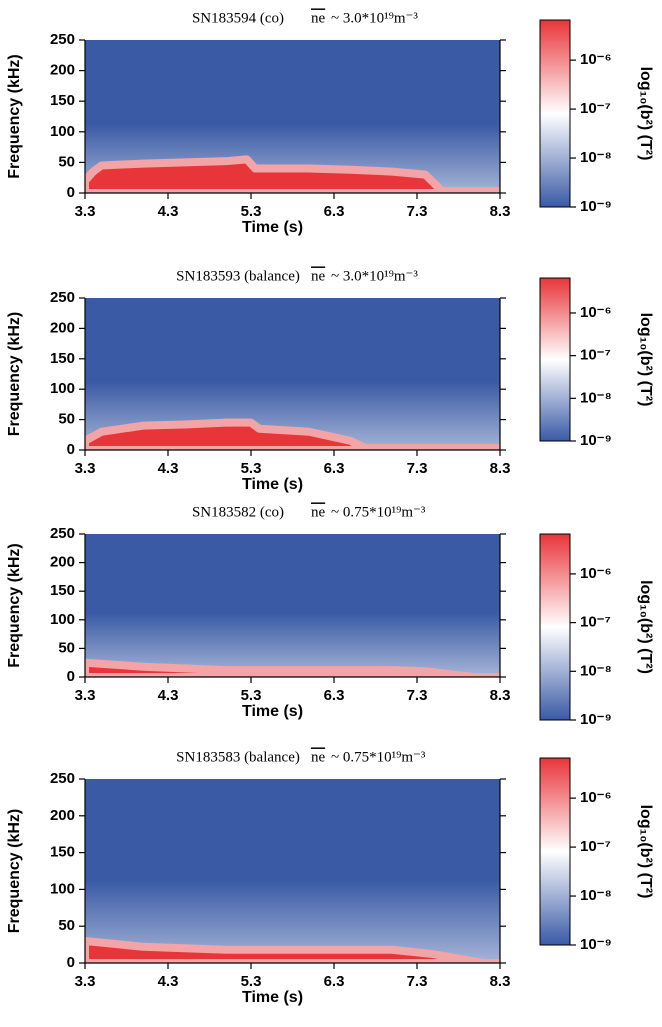 Image resolution: width=662 pixels, height=1027 pixels. I want to click on panel-title: SN183593 (balance), so click(238, 276).